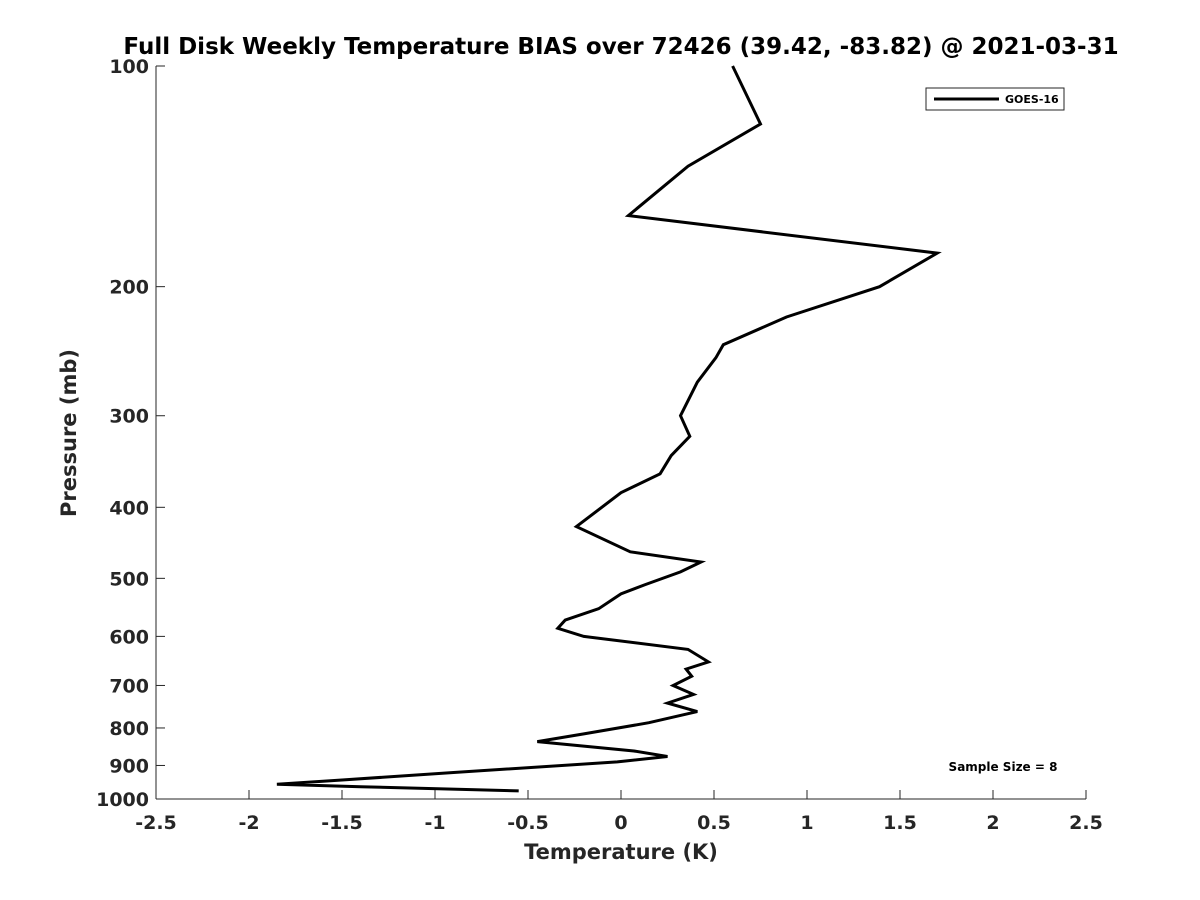  I want to click on legend: GOES-16, so click(995, 99).